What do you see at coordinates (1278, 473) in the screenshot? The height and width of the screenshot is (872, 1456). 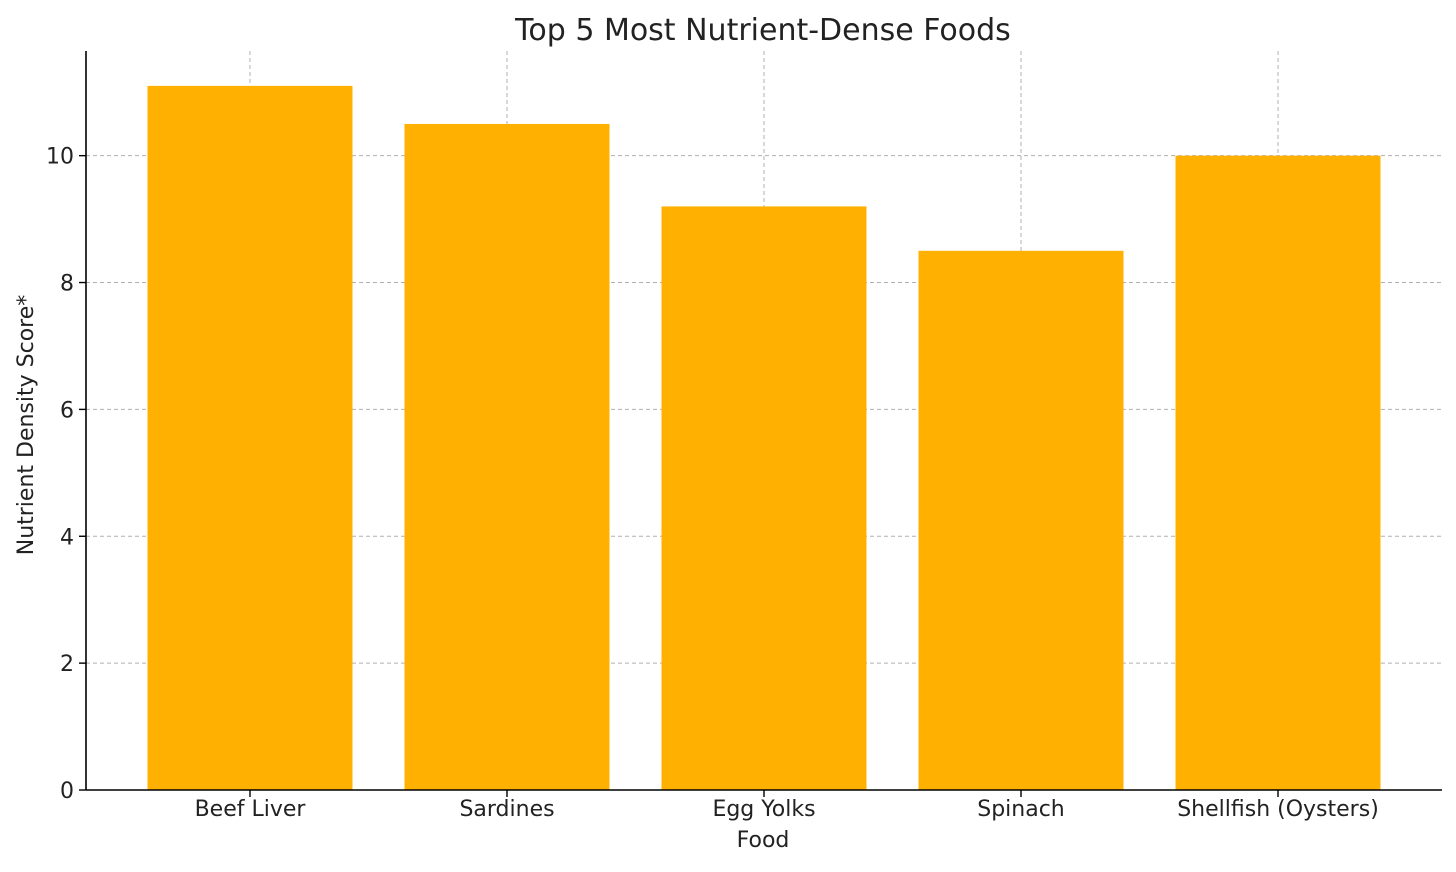 I see `bar-shellfish-oysters` at bounding box center [1278, 473].